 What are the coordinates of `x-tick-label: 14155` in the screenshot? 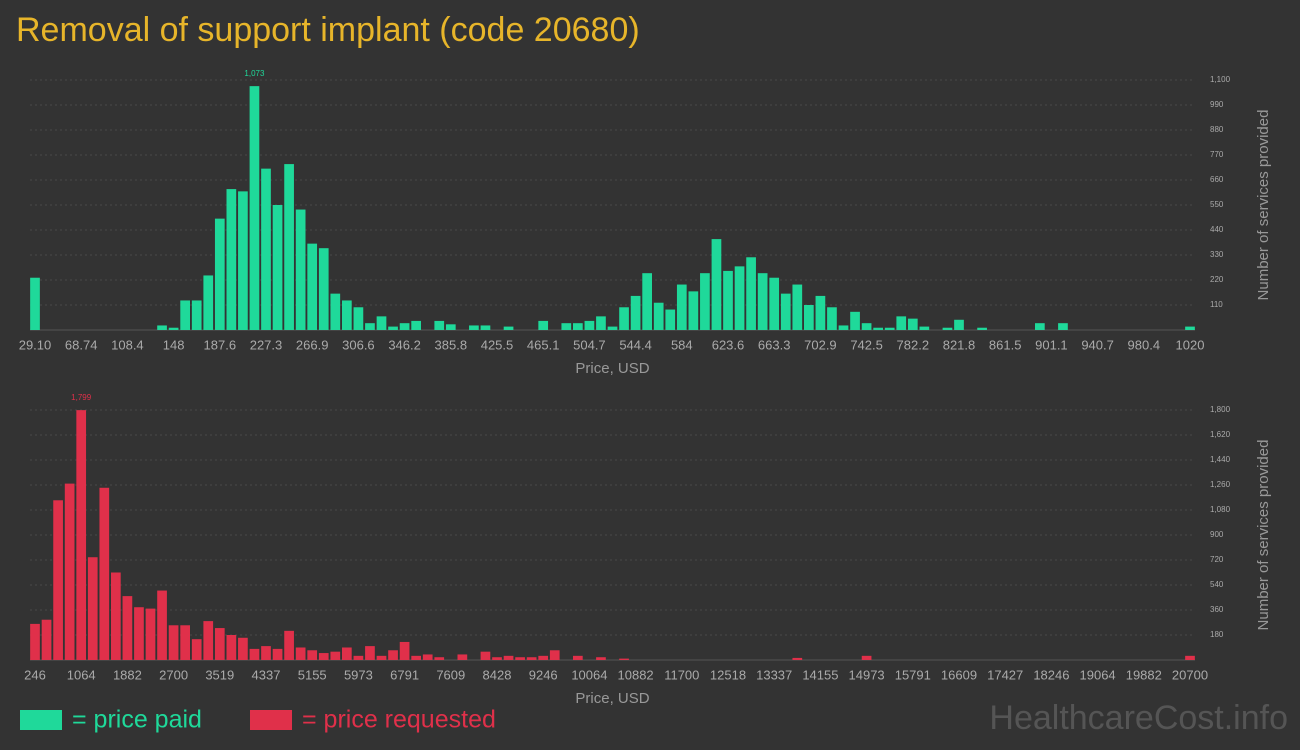 It's located at (820, 674).